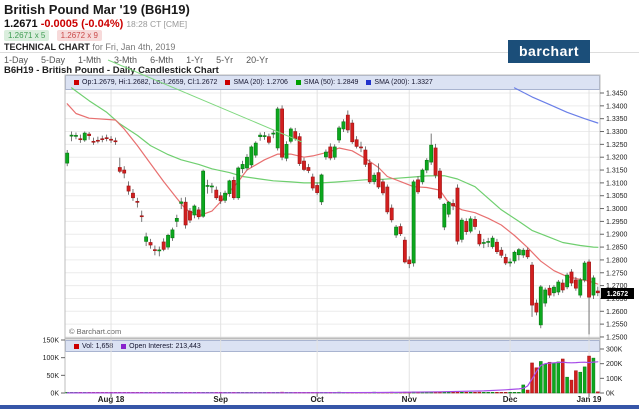  What do you see at coordinates (617, 299) in the screenshot?
I see `y-axis-label: 1.2650` at bounding box center [617, 299].